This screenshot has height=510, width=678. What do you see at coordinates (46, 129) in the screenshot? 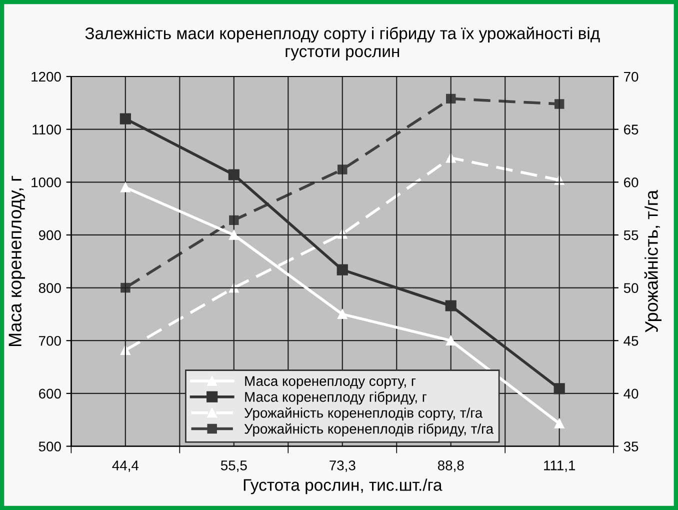
I see `y-tick-label: 1100` at bounding box center [46, 129].